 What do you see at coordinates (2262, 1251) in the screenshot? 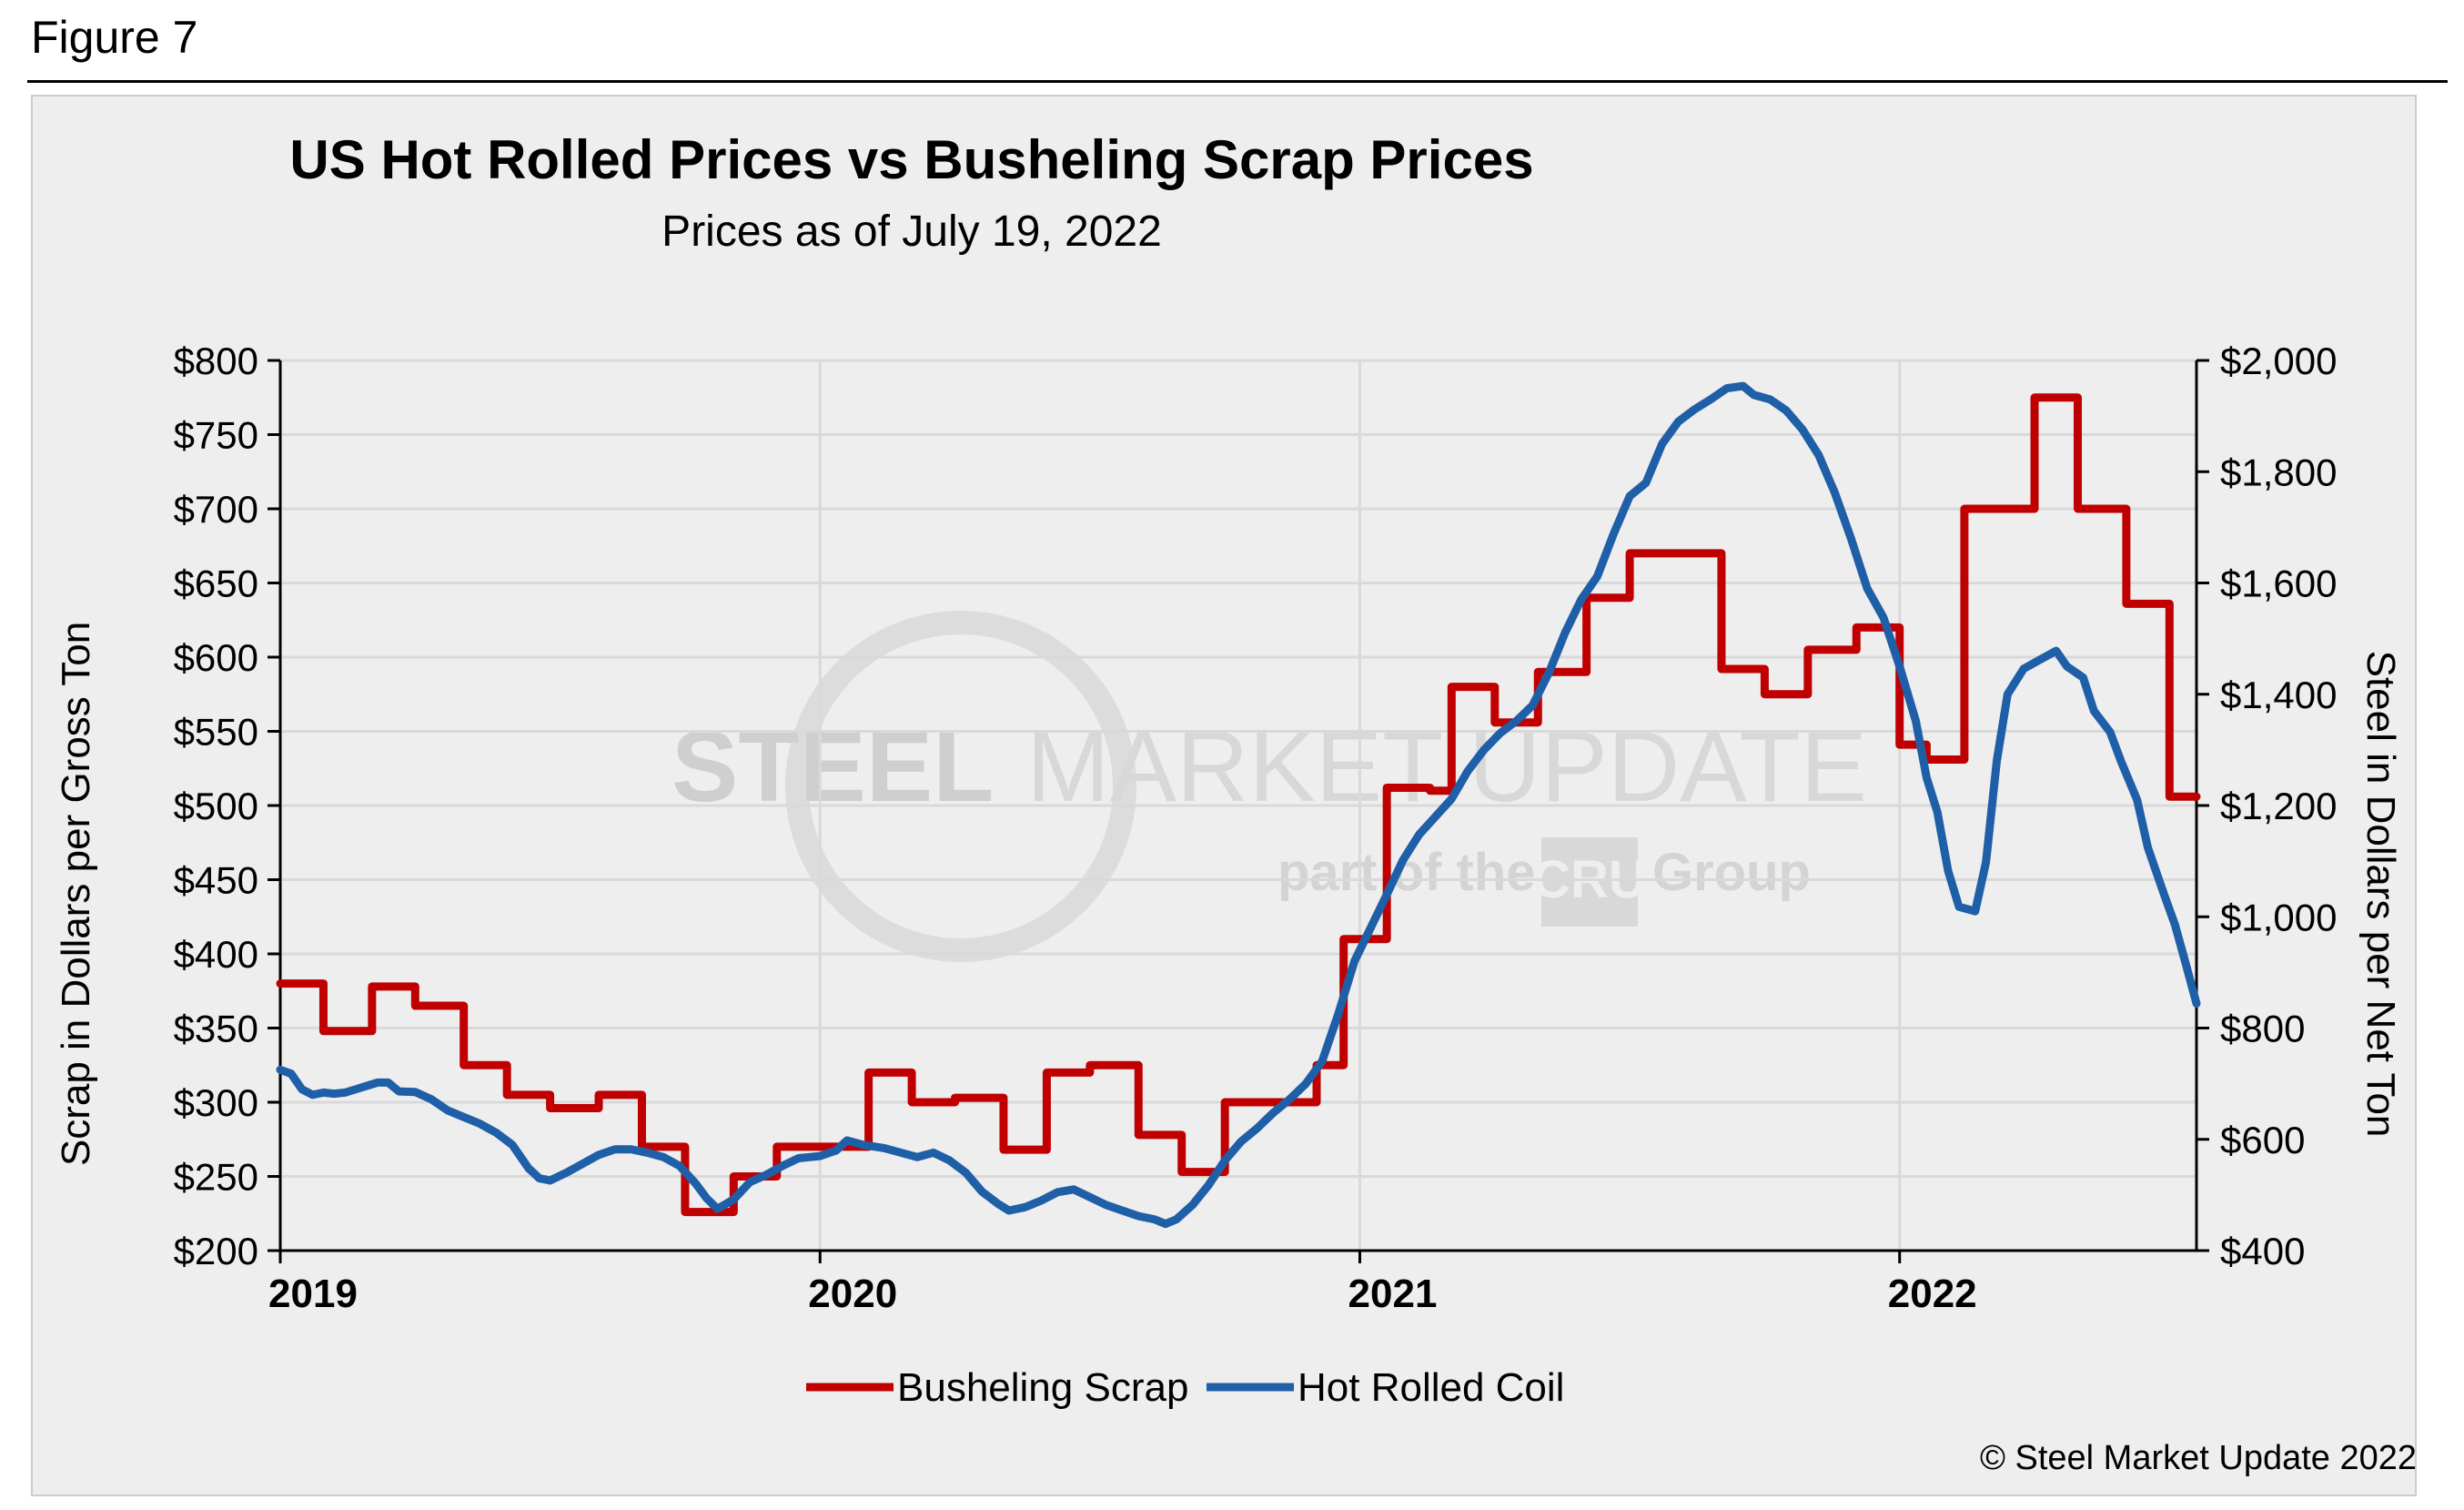
I see `right-tick-label: $400` at bounding box center [2262, 1251].